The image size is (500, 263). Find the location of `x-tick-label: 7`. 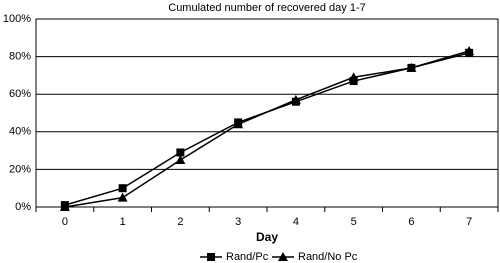

x-tick-label: 7 is located at coordinates (469, 222).